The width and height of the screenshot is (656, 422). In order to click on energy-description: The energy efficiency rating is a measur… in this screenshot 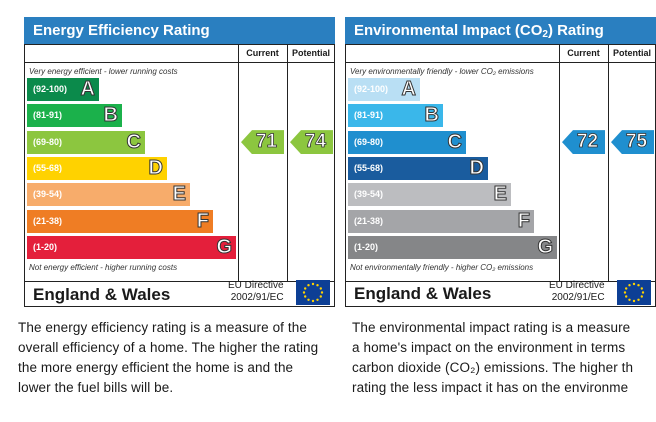, I will do `click(168, 358)`.